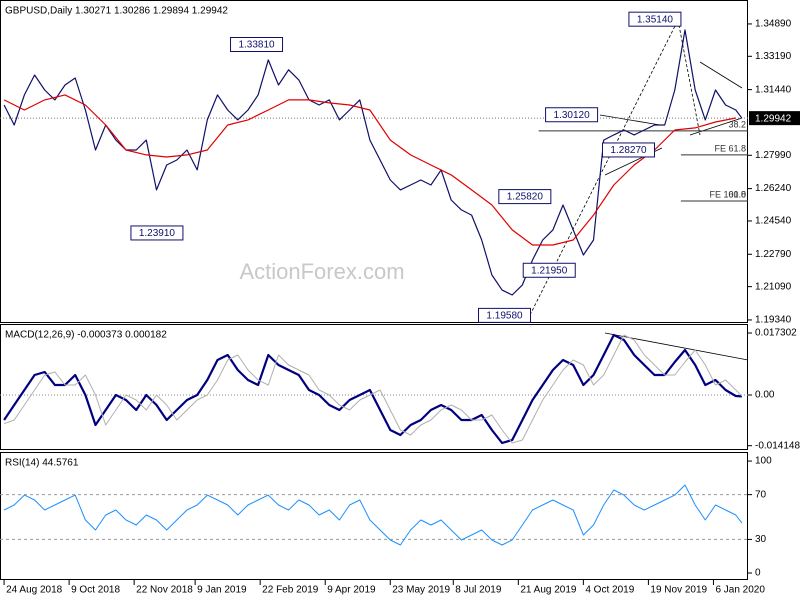  Describe the element at coordinates (290, 590) in the screenshot. I see `x-tick-label: 22 Feb 2019` at that location.